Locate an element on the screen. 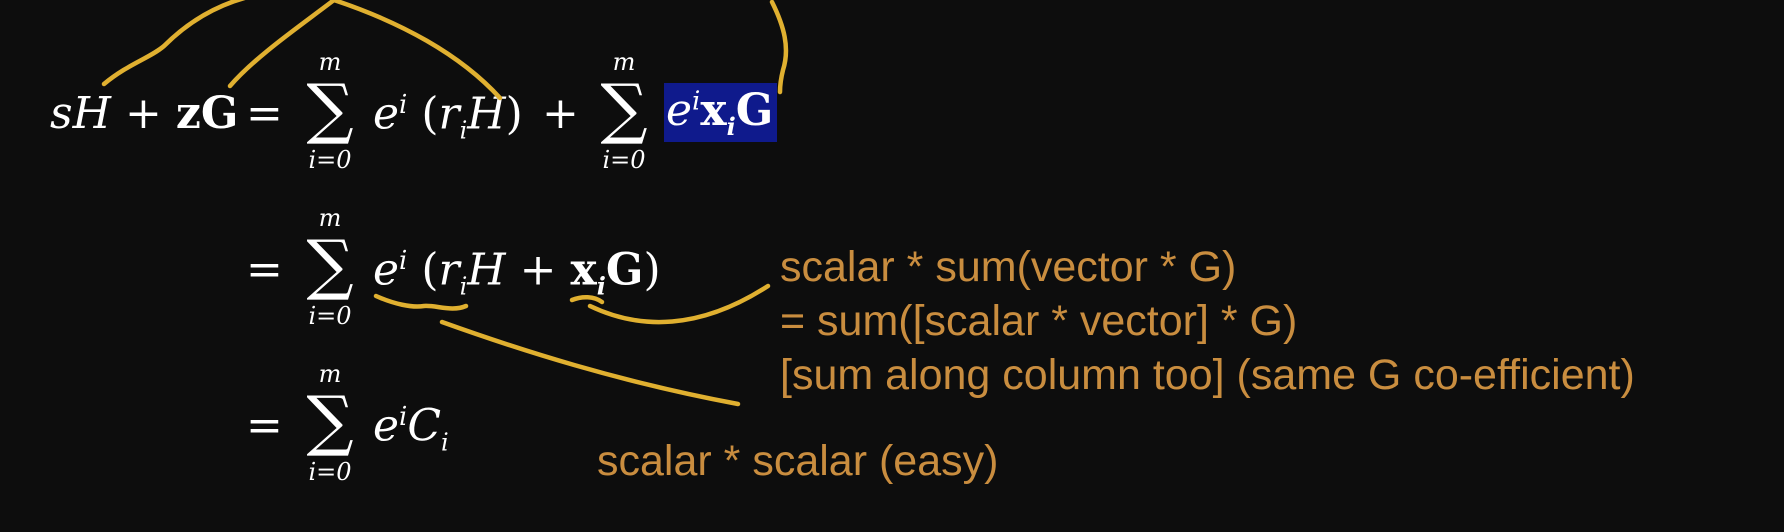  equation-line-1-lhs: sH + zG is located at coordinates (144, 114).